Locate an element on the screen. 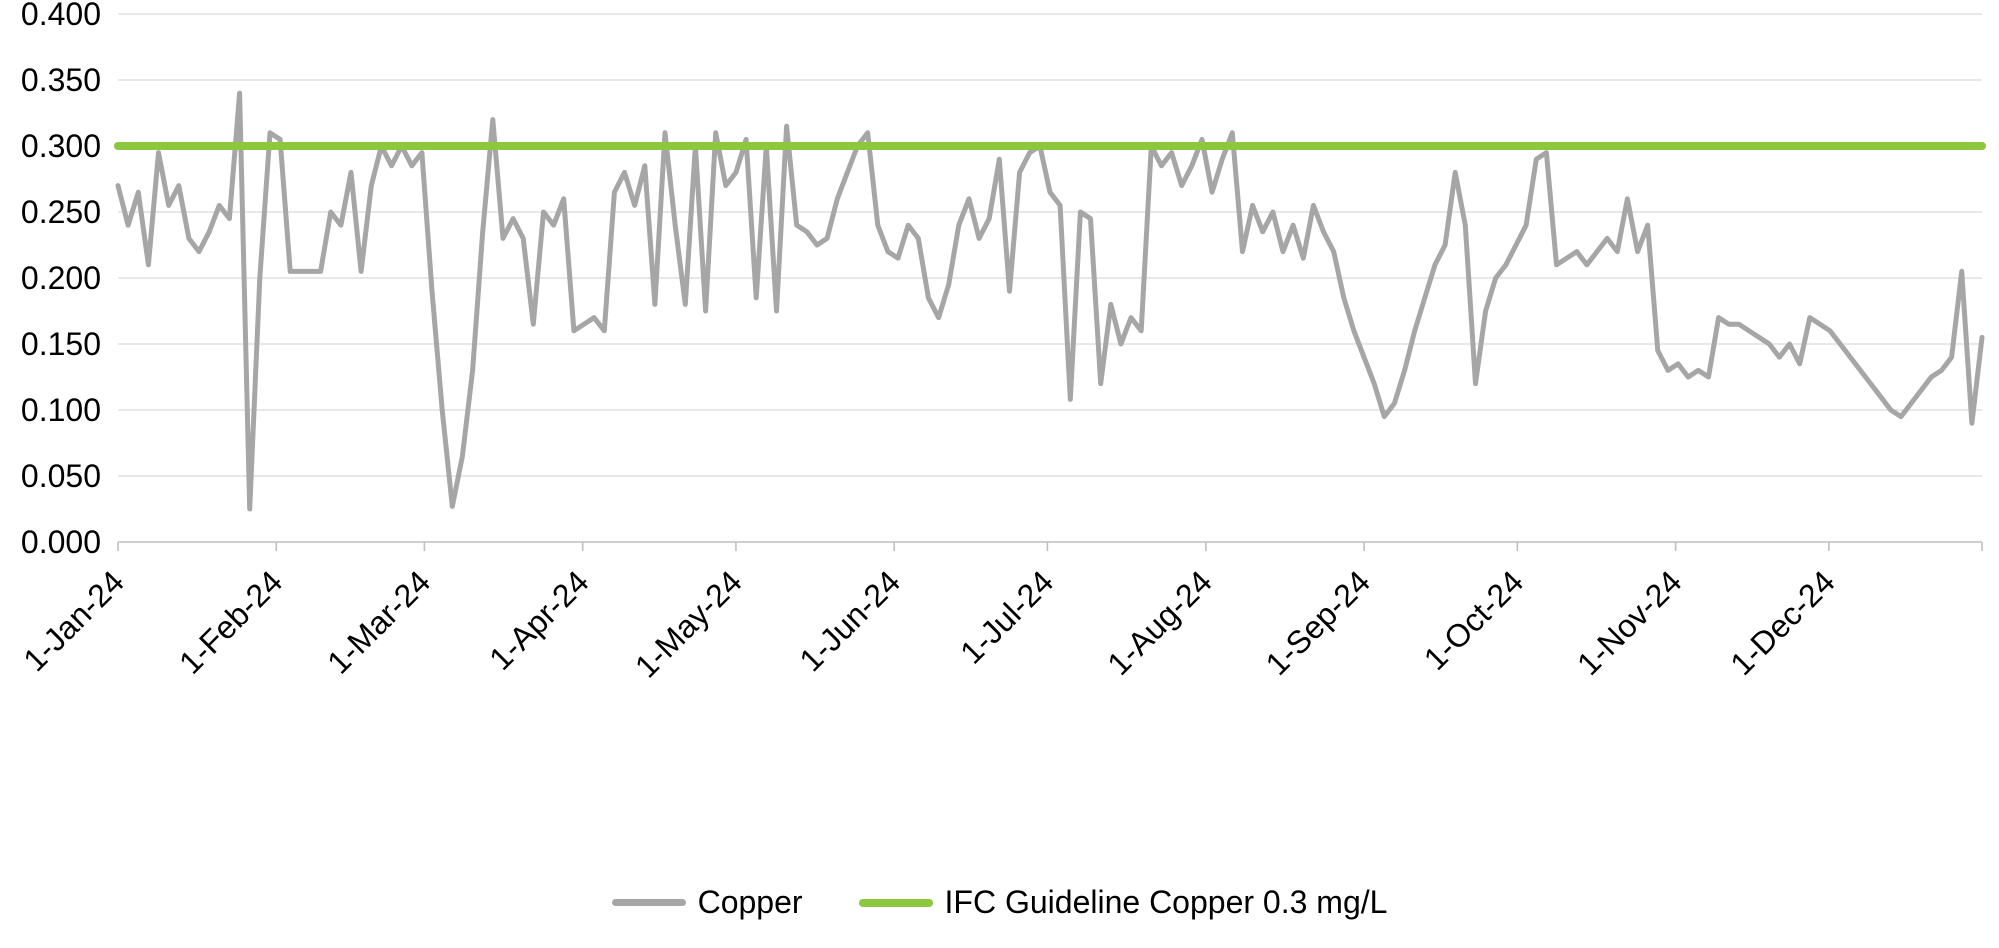  legend-item-guideline: IFC Guideline Copper 0.3 mg/L is located at coordinates (1123, 902).